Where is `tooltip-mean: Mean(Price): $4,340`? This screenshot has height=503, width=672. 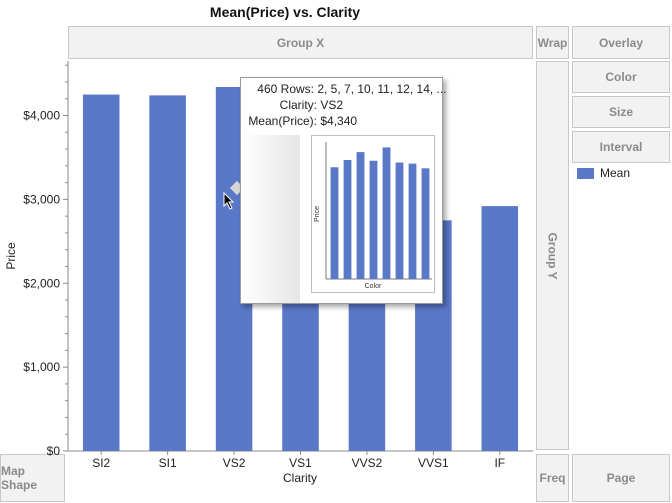 tooltip-mean: Mean(Price): $4,340 is located at coordinates (302, 121).